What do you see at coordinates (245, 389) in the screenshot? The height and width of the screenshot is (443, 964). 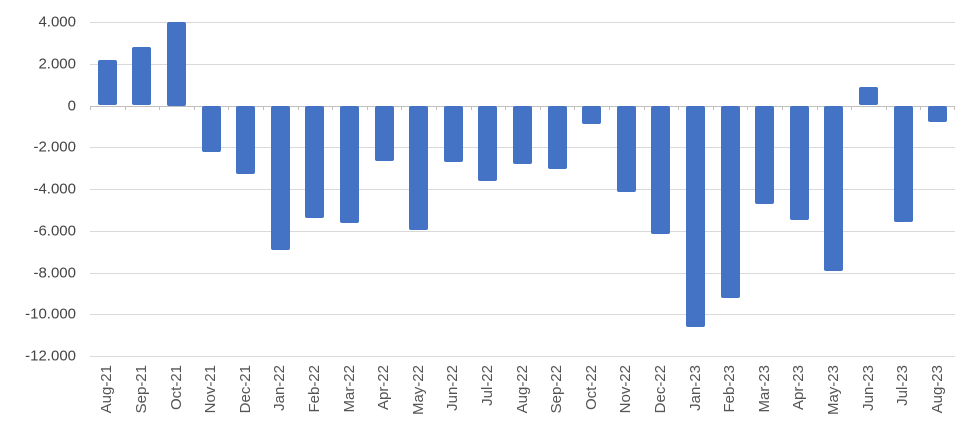 I see `x-axis-label: Dec-21` at bounding box center [245, 389].